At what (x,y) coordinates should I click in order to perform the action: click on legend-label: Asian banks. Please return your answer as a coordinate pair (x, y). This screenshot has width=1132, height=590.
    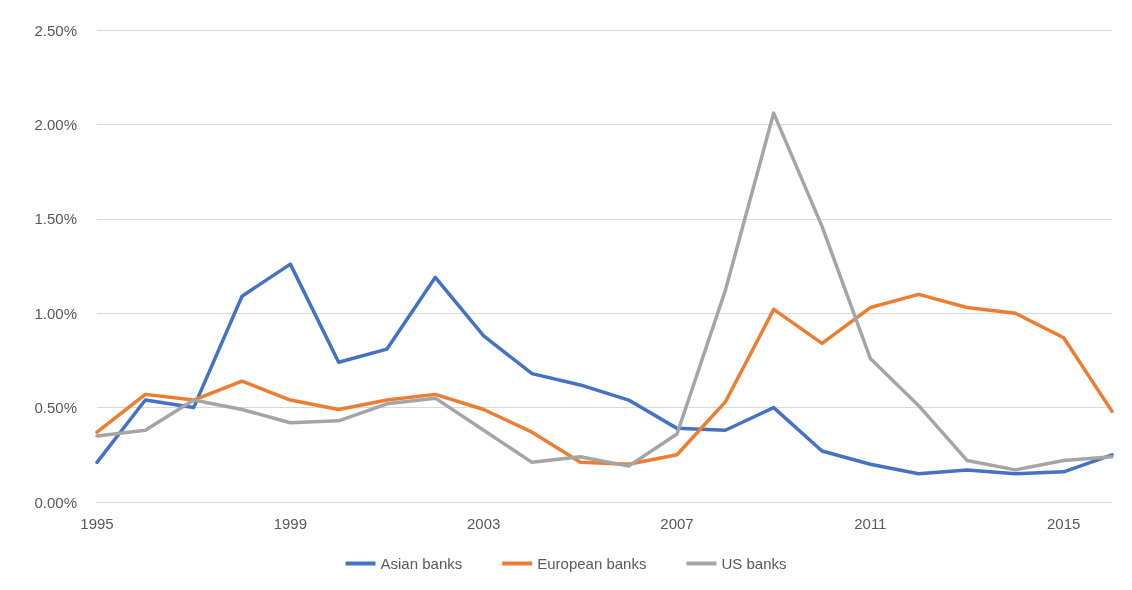
    Looking at the image, I should click on (421, 563).